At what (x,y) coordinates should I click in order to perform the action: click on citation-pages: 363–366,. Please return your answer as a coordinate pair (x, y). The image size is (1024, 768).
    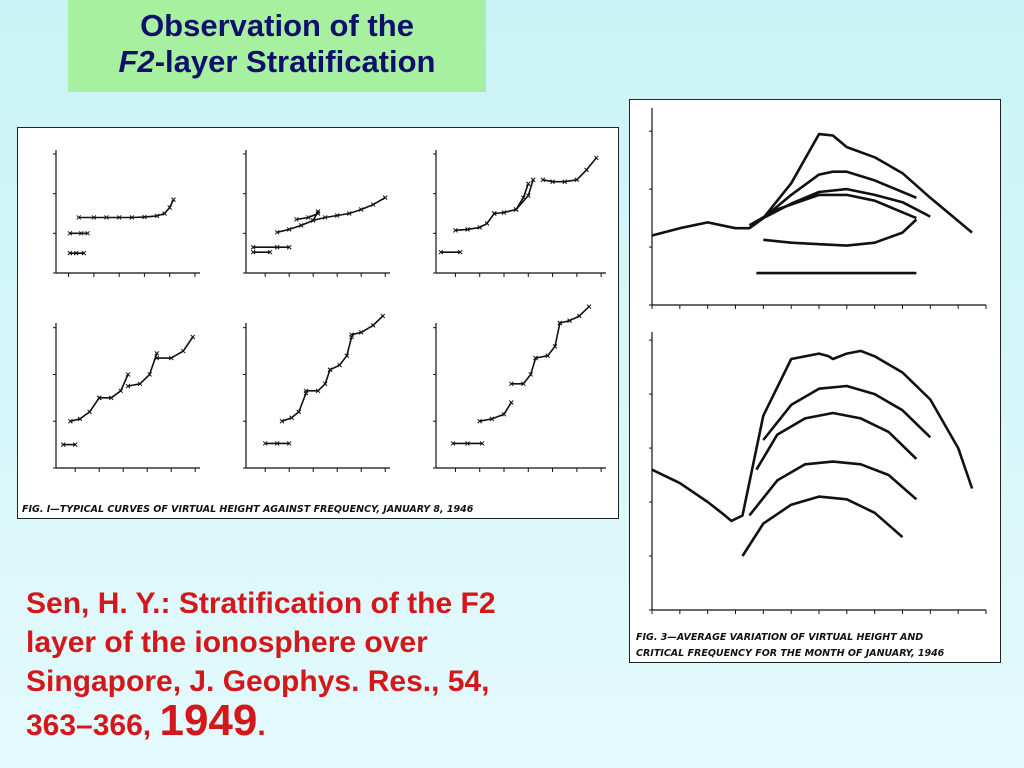
    Looking at the image, I should click on (93, 725).